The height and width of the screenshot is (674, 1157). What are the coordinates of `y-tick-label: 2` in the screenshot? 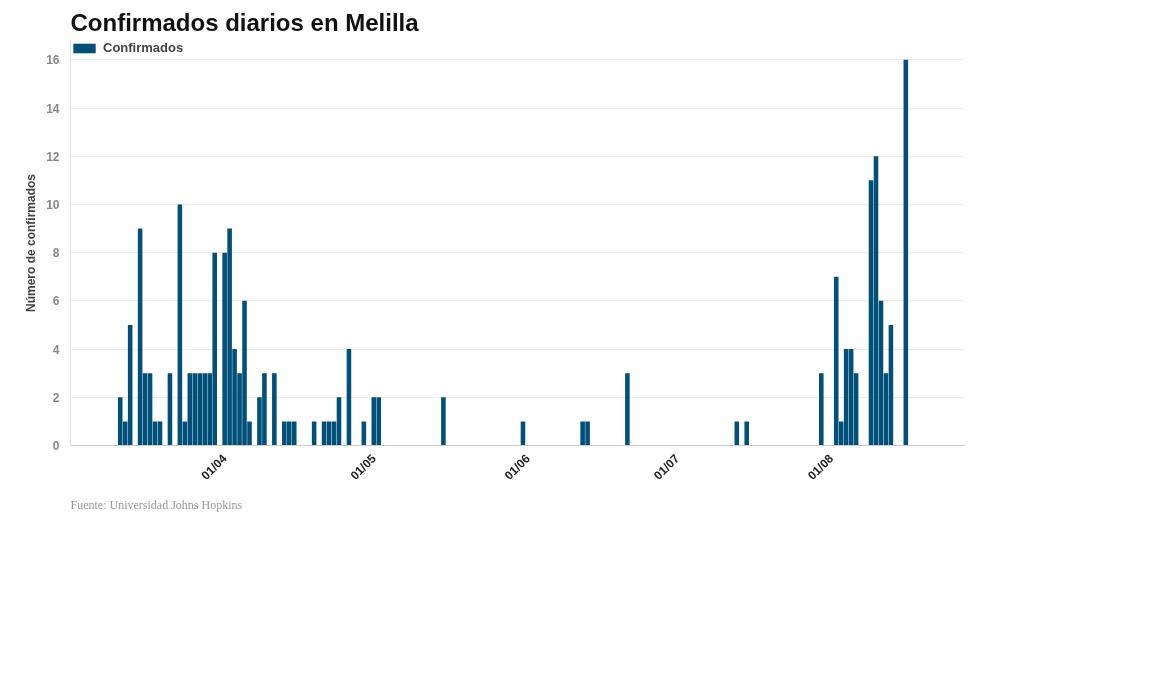 It's located at (56, 397).